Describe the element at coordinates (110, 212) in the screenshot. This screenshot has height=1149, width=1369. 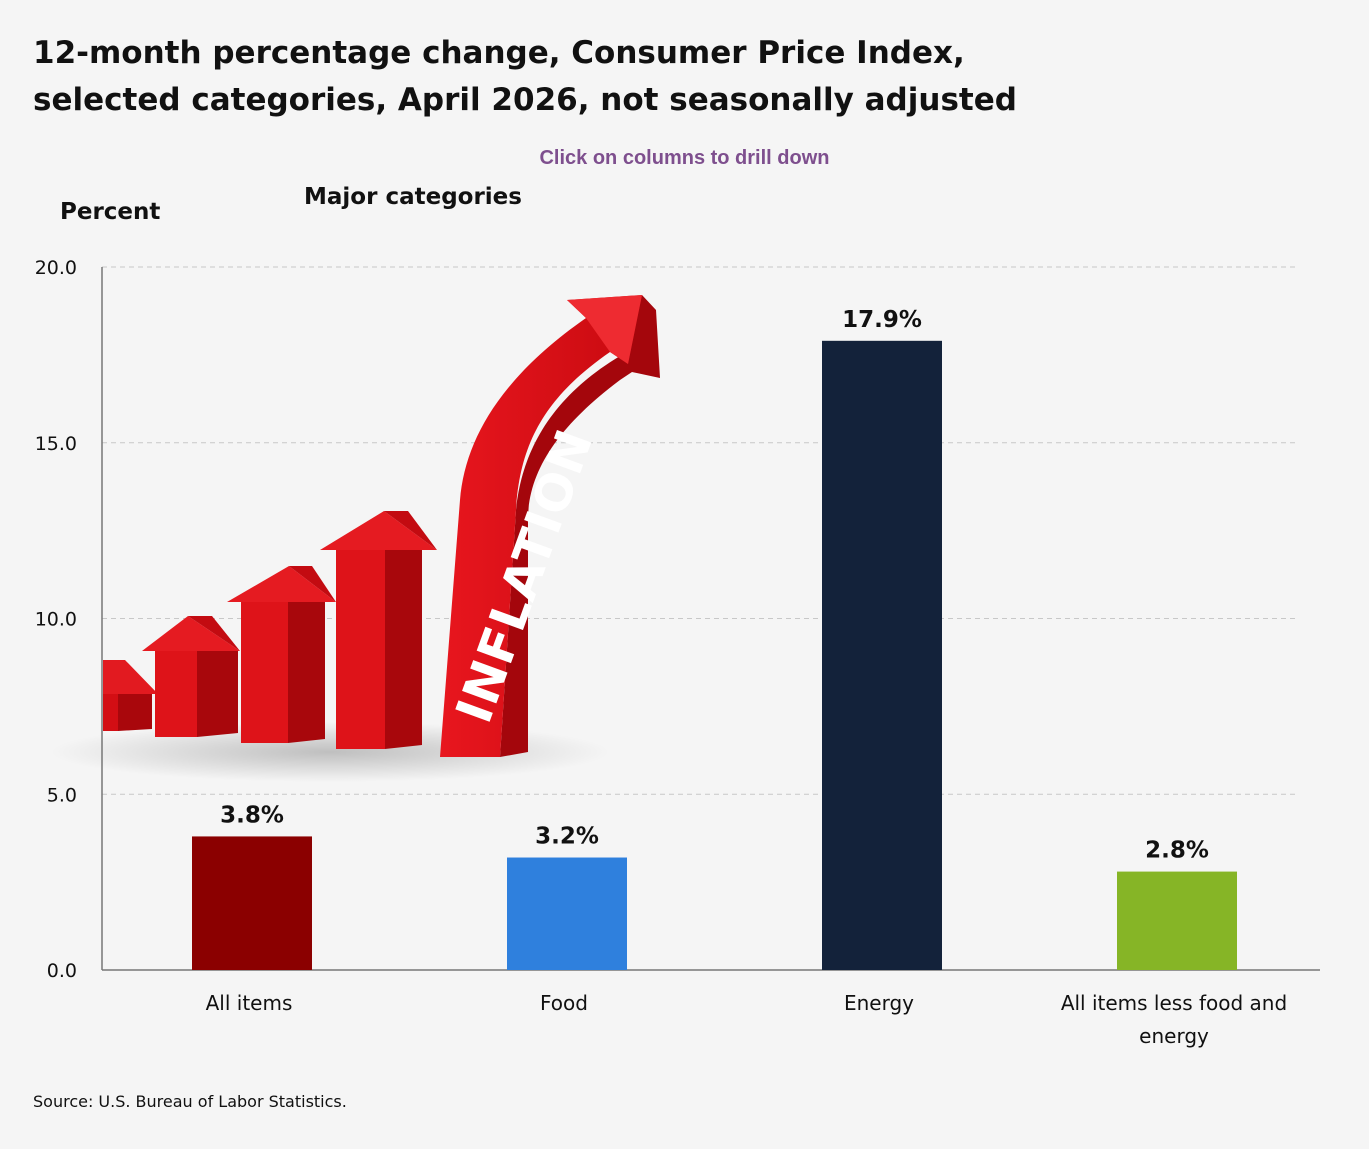
I see `y-axis-label: Percent` at that location.